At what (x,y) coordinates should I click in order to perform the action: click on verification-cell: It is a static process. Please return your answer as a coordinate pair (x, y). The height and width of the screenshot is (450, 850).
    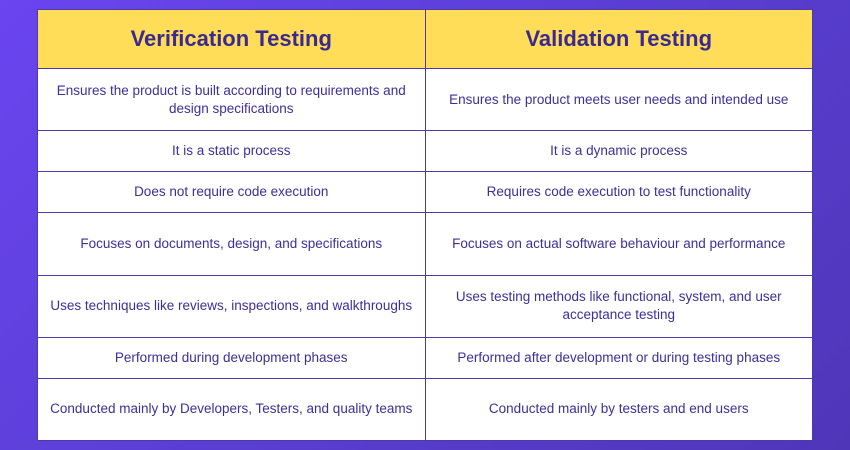
    Looking at the image, I should click on (231, 151).